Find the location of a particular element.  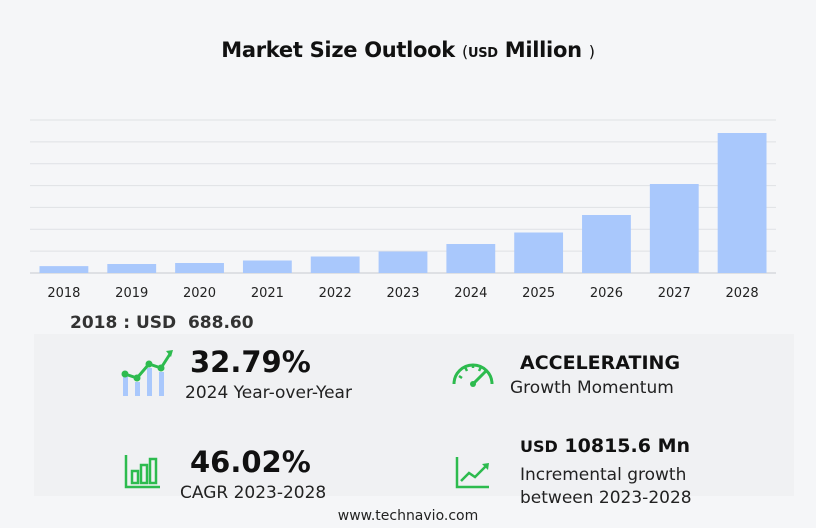

speedometer-icon is located at coordinates (473, 375).